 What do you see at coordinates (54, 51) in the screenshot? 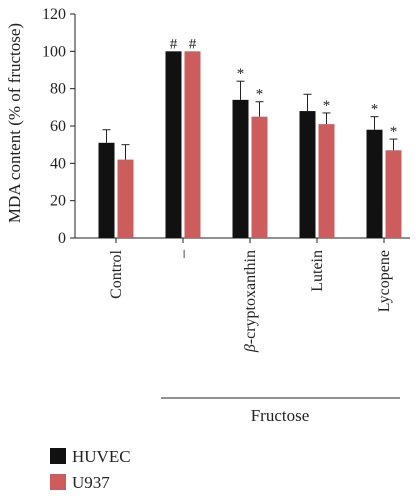
I see `y-tick-label: 100` at bounding box center [54, 51].